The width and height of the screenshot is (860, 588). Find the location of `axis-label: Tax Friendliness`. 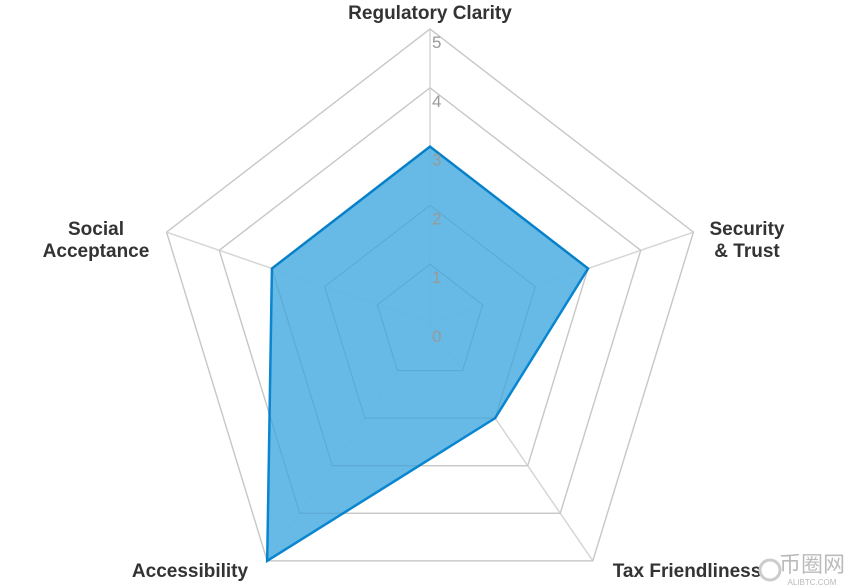

axis-label: Tax Friendliness is located at coordinates (687, 571).